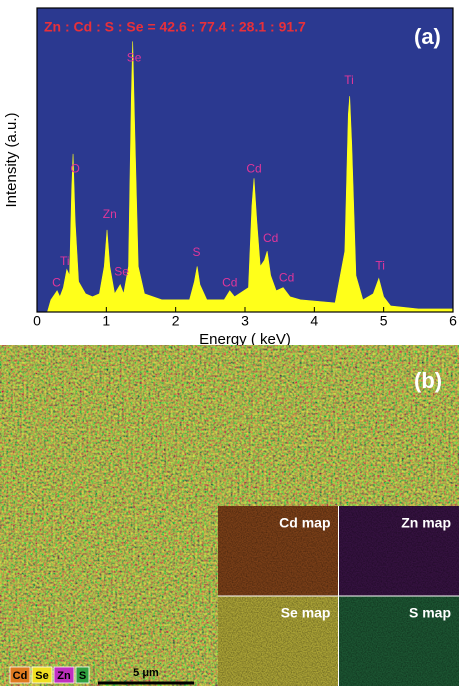  Describe the element at coordinates (306, 613) in the screenshot. I see `map-label: Se map` at that location.